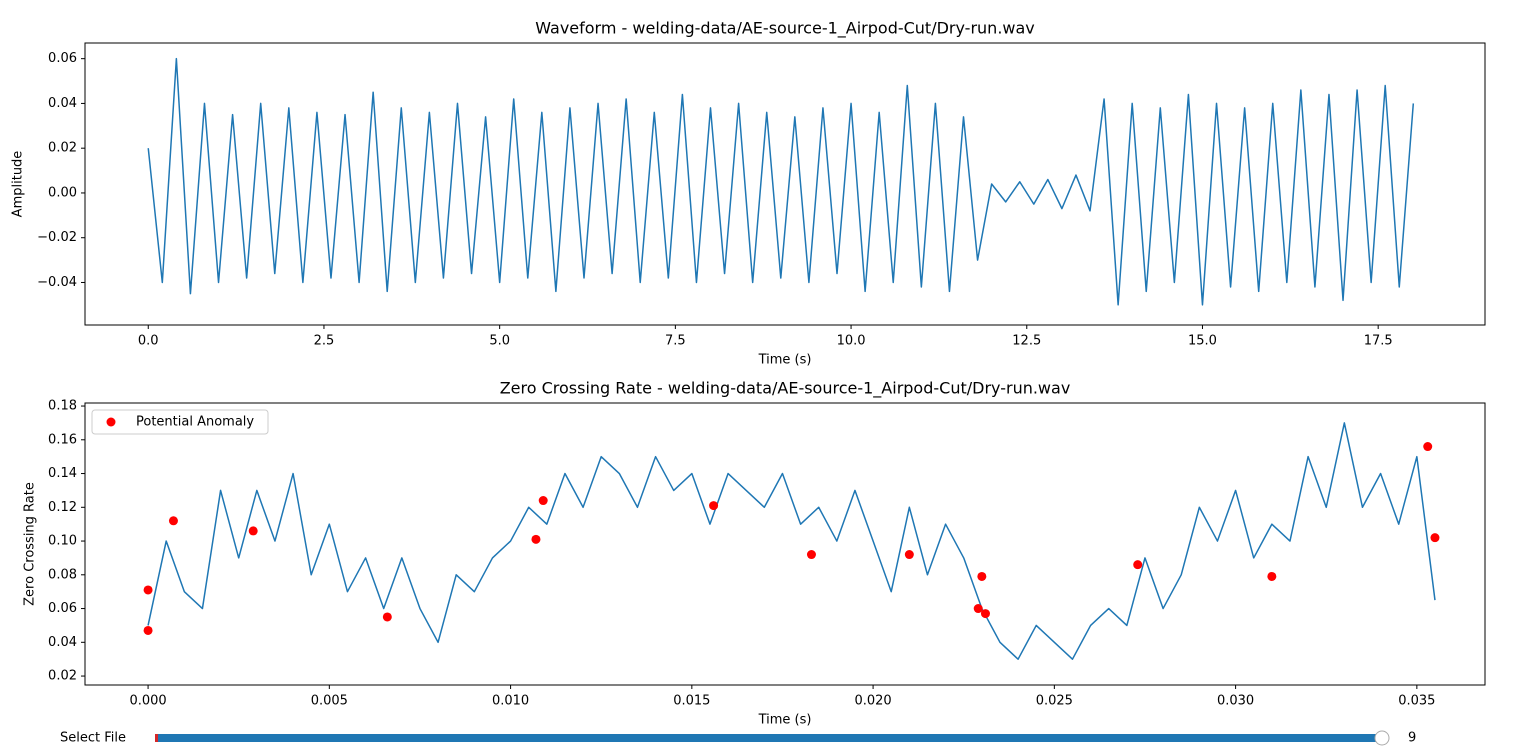 This screenshot has width=1536, height=754. Describe the element at coordinates (62, 574) in the screenshot. I see `y-tick-label: 0.08` at that location.